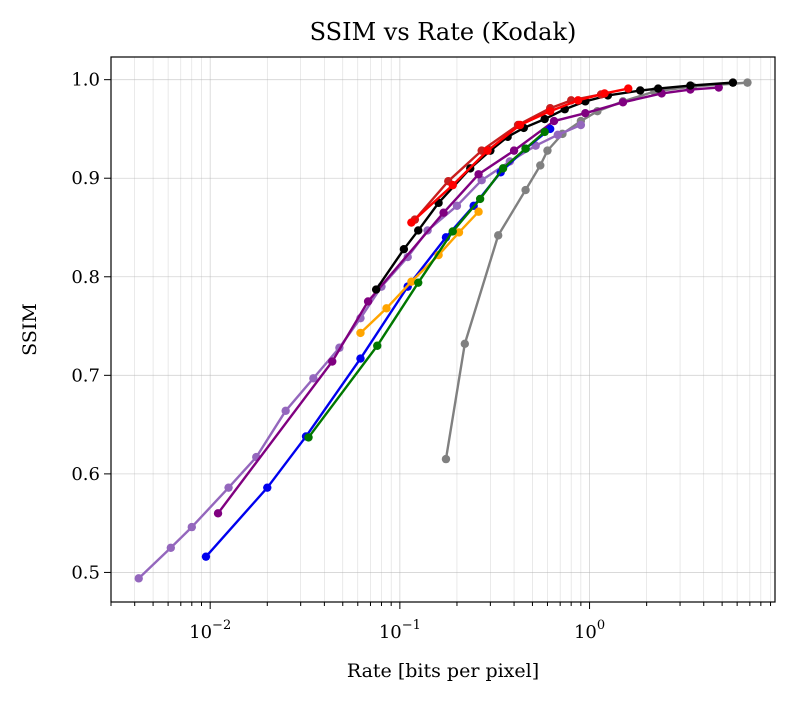 The height and width of the screenshot is (702, 792). I want to click on x-axis-label: Rate [bits per pixel], so click(443, 671).